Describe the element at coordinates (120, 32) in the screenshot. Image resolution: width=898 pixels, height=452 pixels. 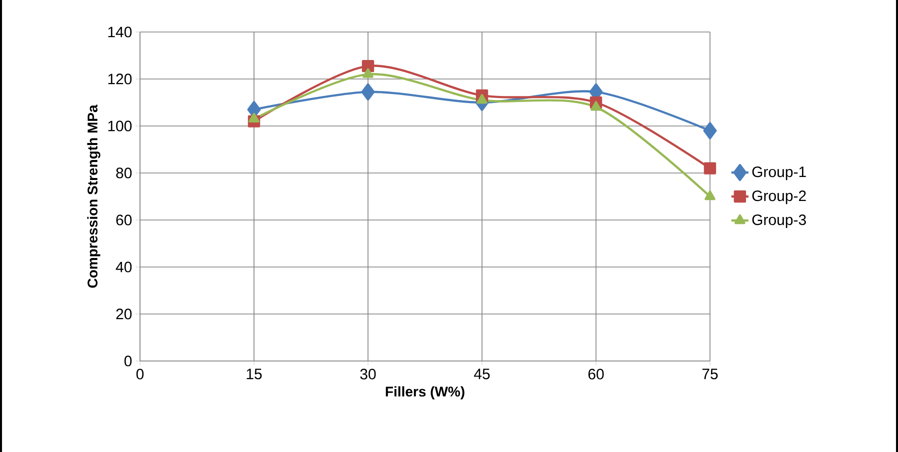
I see `y-tick-label: 140` at that location.